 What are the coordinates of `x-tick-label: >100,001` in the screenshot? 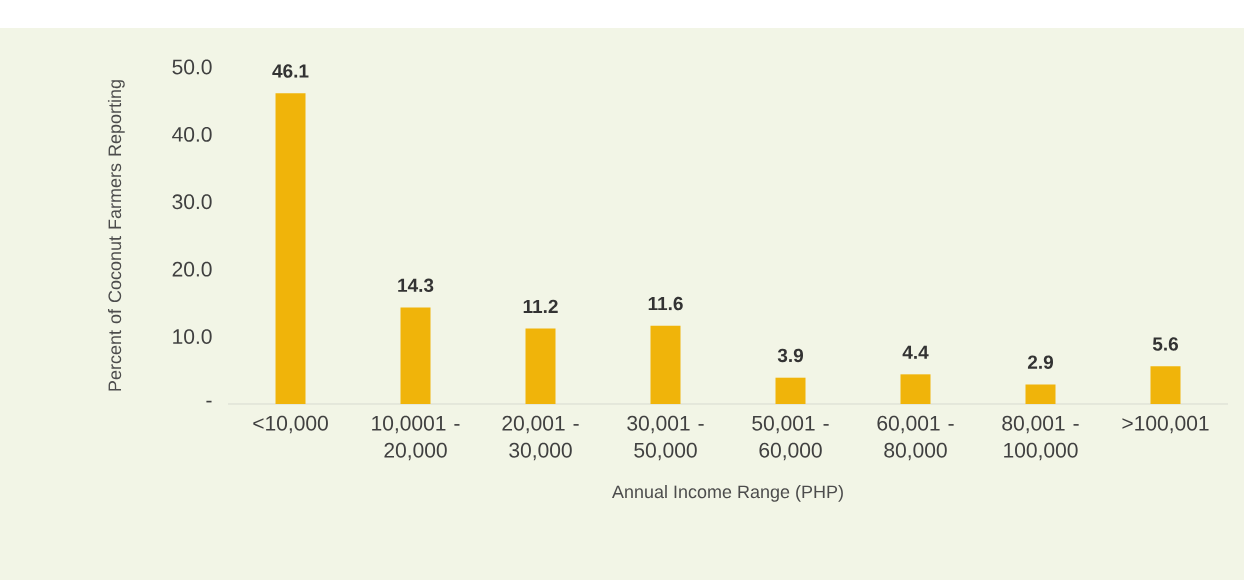 It's located at (1165, 424).